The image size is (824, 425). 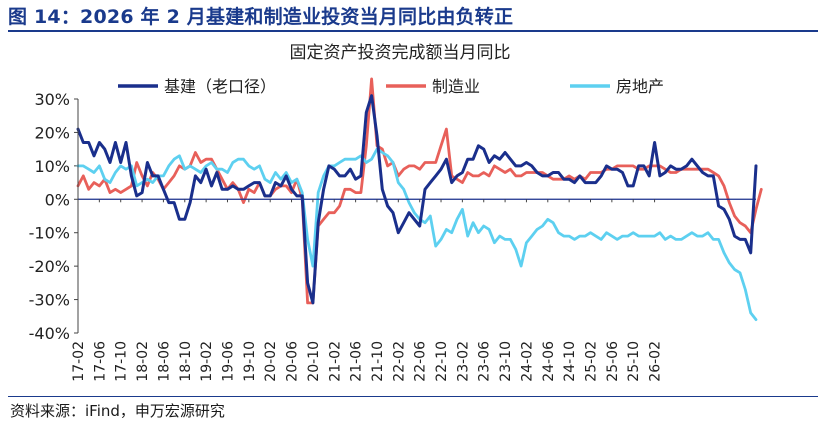 What do you see at coordinates (228, 361) in the screenshot?
I see `x-tick-label: 19-06` at bounding box center [228, 361].